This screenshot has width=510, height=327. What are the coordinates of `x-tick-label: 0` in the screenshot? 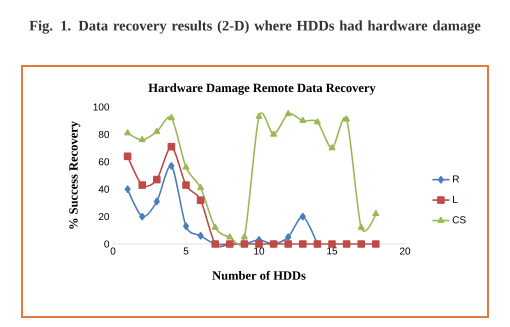 It's located at (113, 251).